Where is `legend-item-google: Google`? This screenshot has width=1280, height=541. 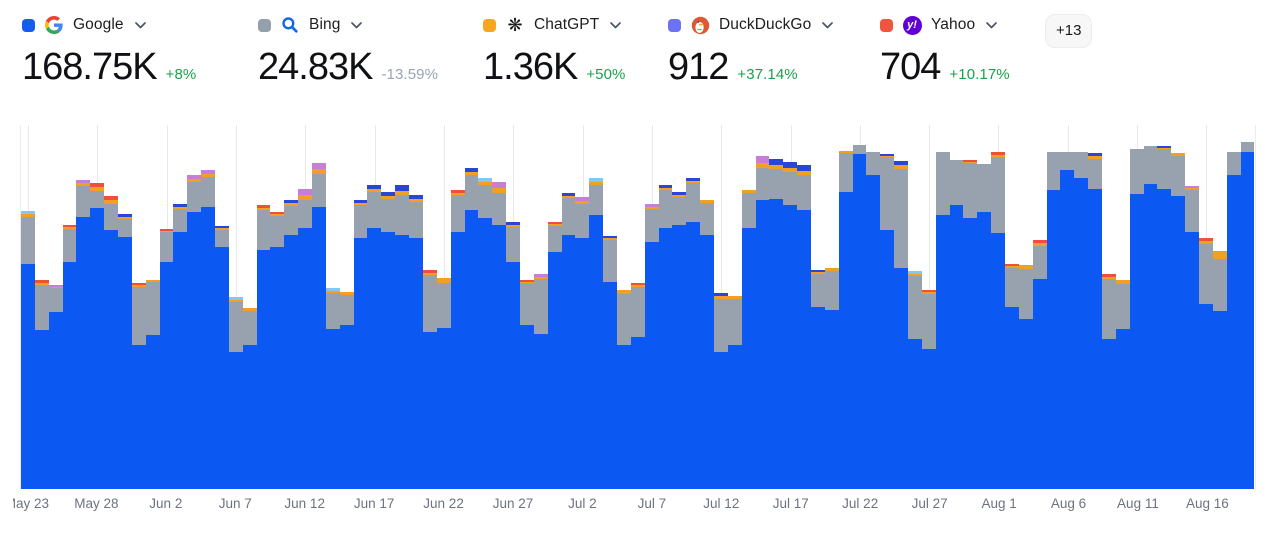 legend-item-google: Google is located at coordinates (140, 25).